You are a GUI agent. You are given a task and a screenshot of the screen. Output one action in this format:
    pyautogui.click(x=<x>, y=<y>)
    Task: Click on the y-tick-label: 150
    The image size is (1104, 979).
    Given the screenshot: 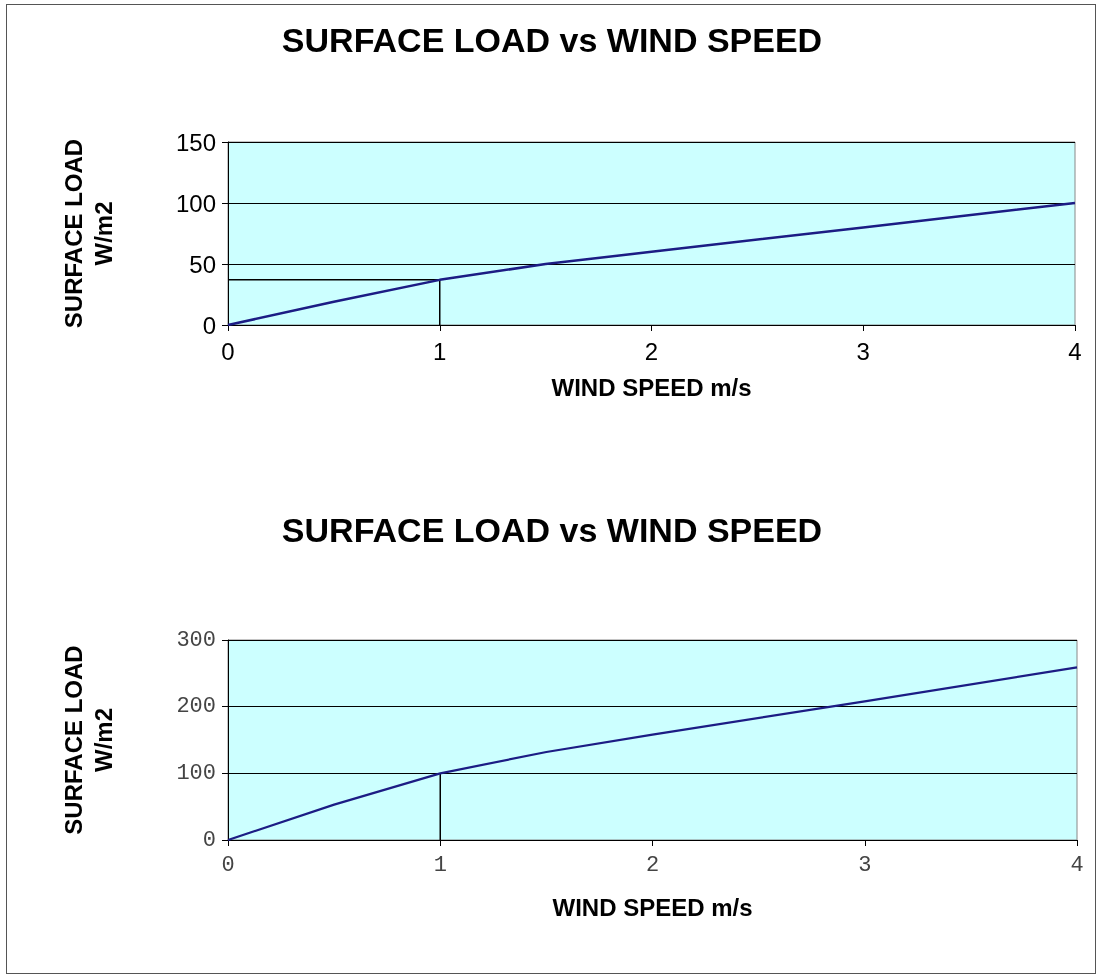 What is the action you would take?
    pyautogui.click(x=195, y=142)
    